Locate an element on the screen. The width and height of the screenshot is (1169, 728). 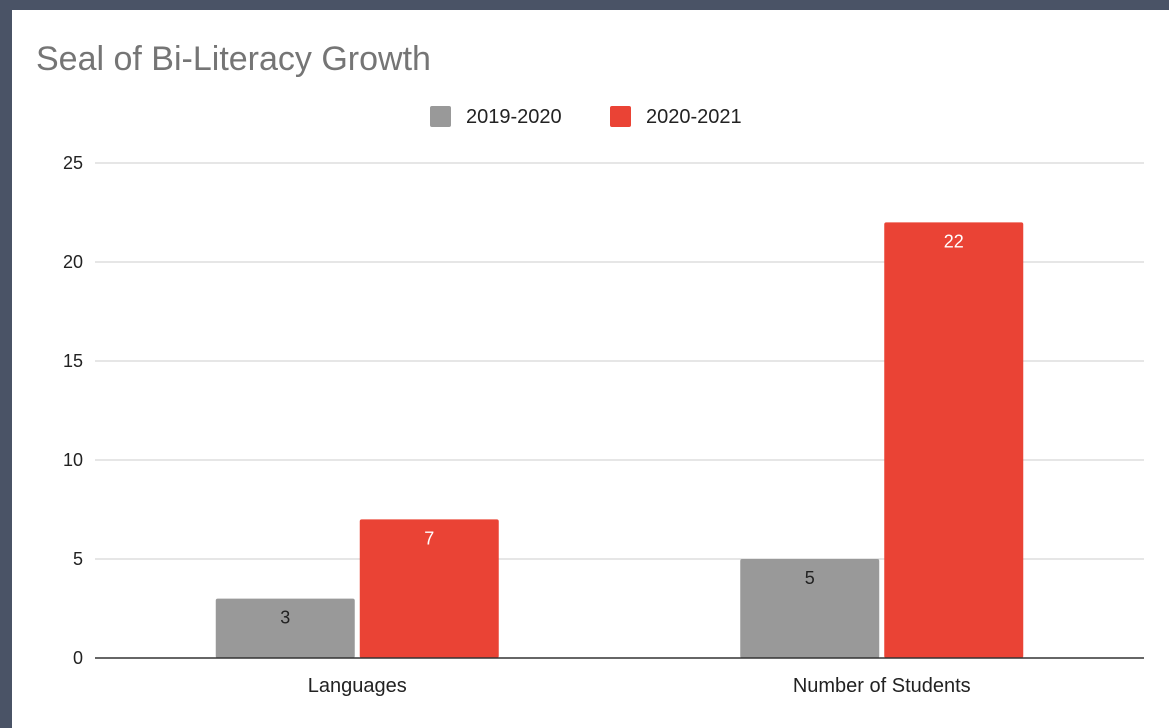
data-label: 5 is located at coordinates (810, 578).